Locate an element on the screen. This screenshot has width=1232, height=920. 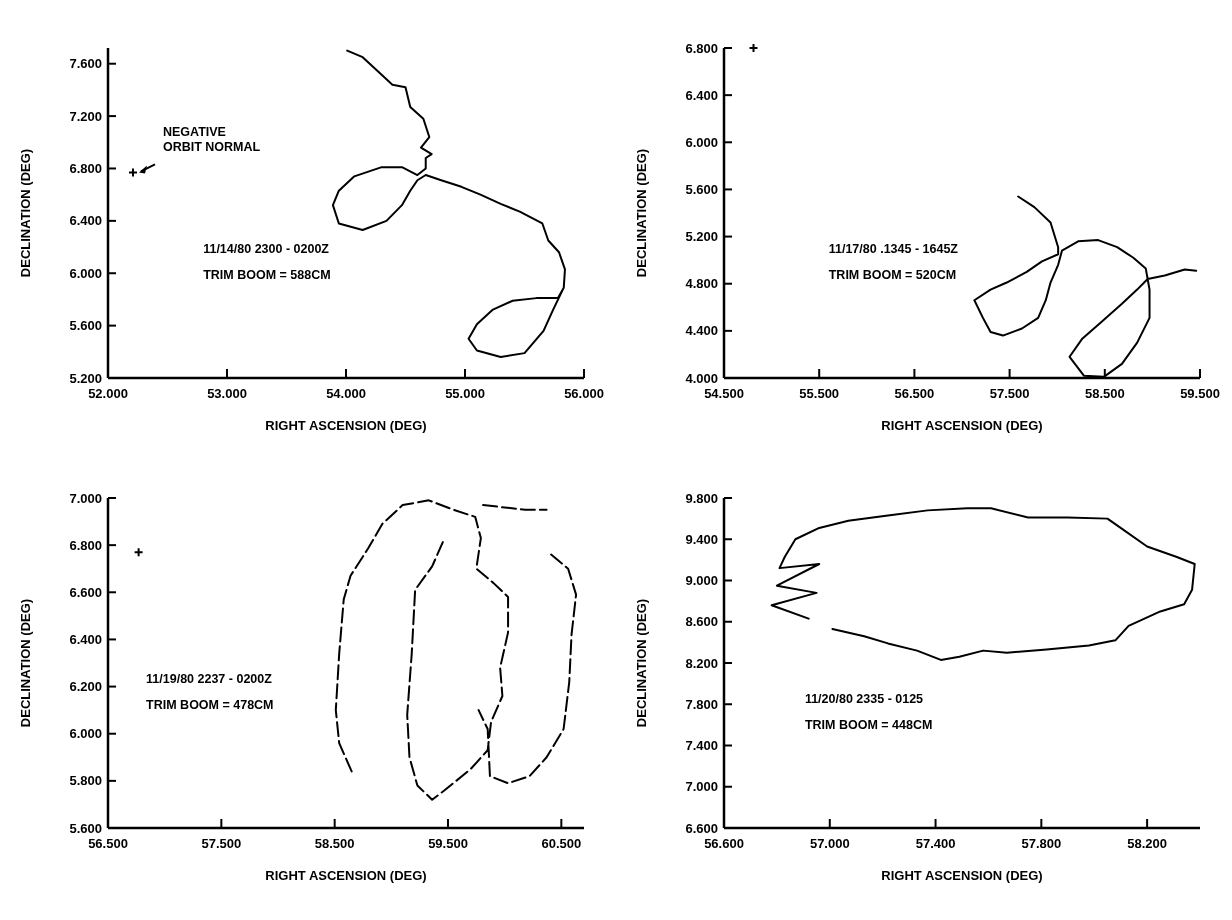
annotation: TRIM BOOM = 588CM is located at coordinates (267, 274).